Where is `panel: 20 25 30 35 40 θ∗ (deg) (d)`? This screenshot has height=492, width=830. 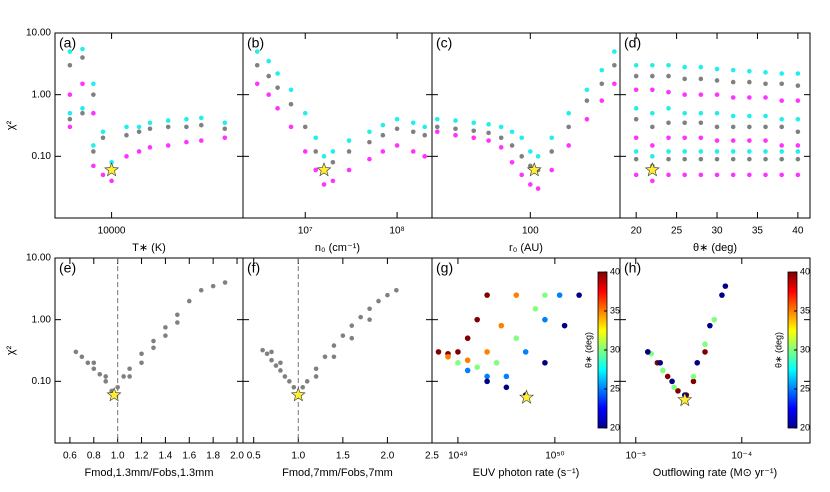 panel: 20 25 30 35 40 θ∗ (deg) (d) is located at coordinates (715, 143).